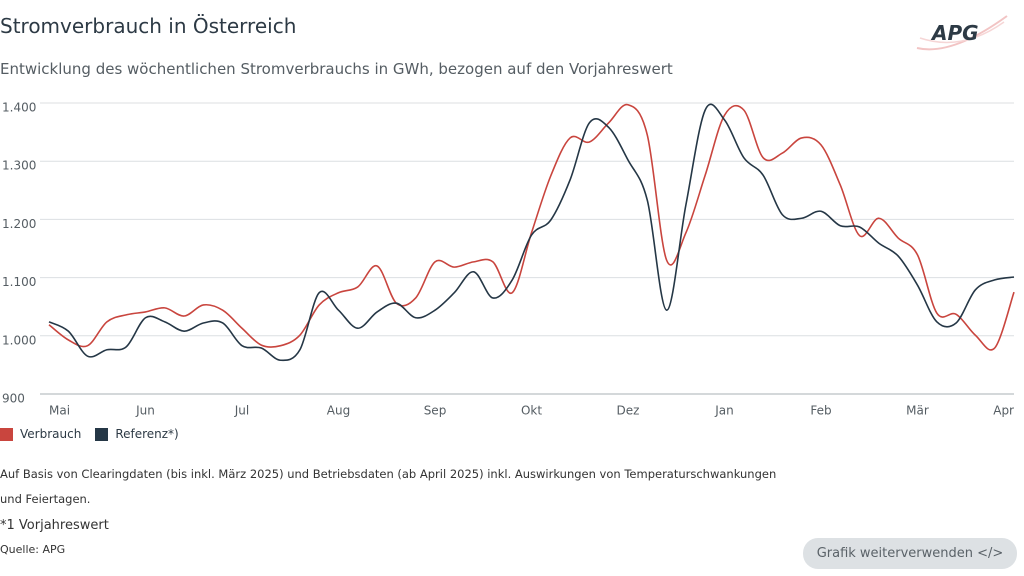 The width and height of the screenshot is (1024, 576). Describe the element at coordinates (917, 411) in the screenshot. I see `x-tick-label: Mär` at that location.